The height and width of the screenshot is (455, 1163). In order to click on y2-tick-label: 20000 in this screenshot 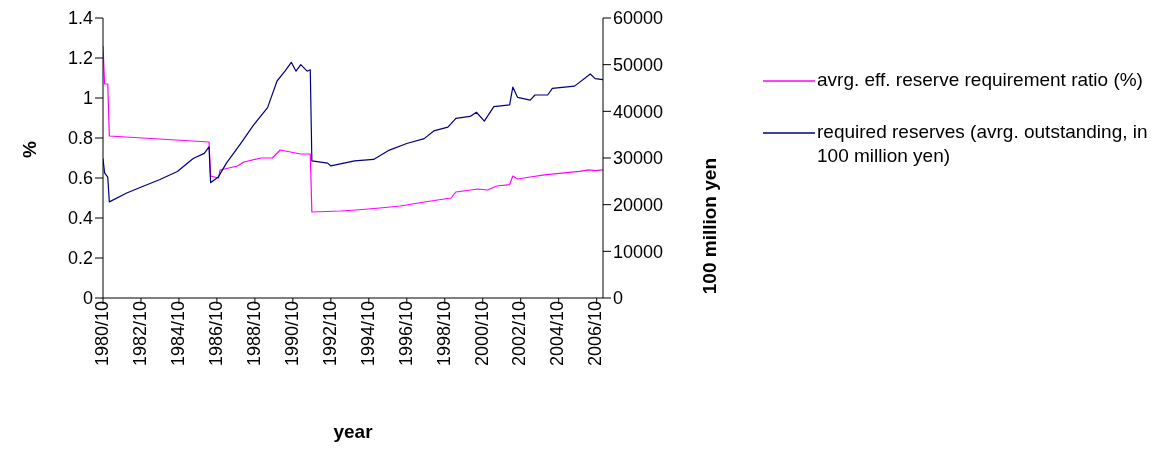, I will do `click(638, 205)`.